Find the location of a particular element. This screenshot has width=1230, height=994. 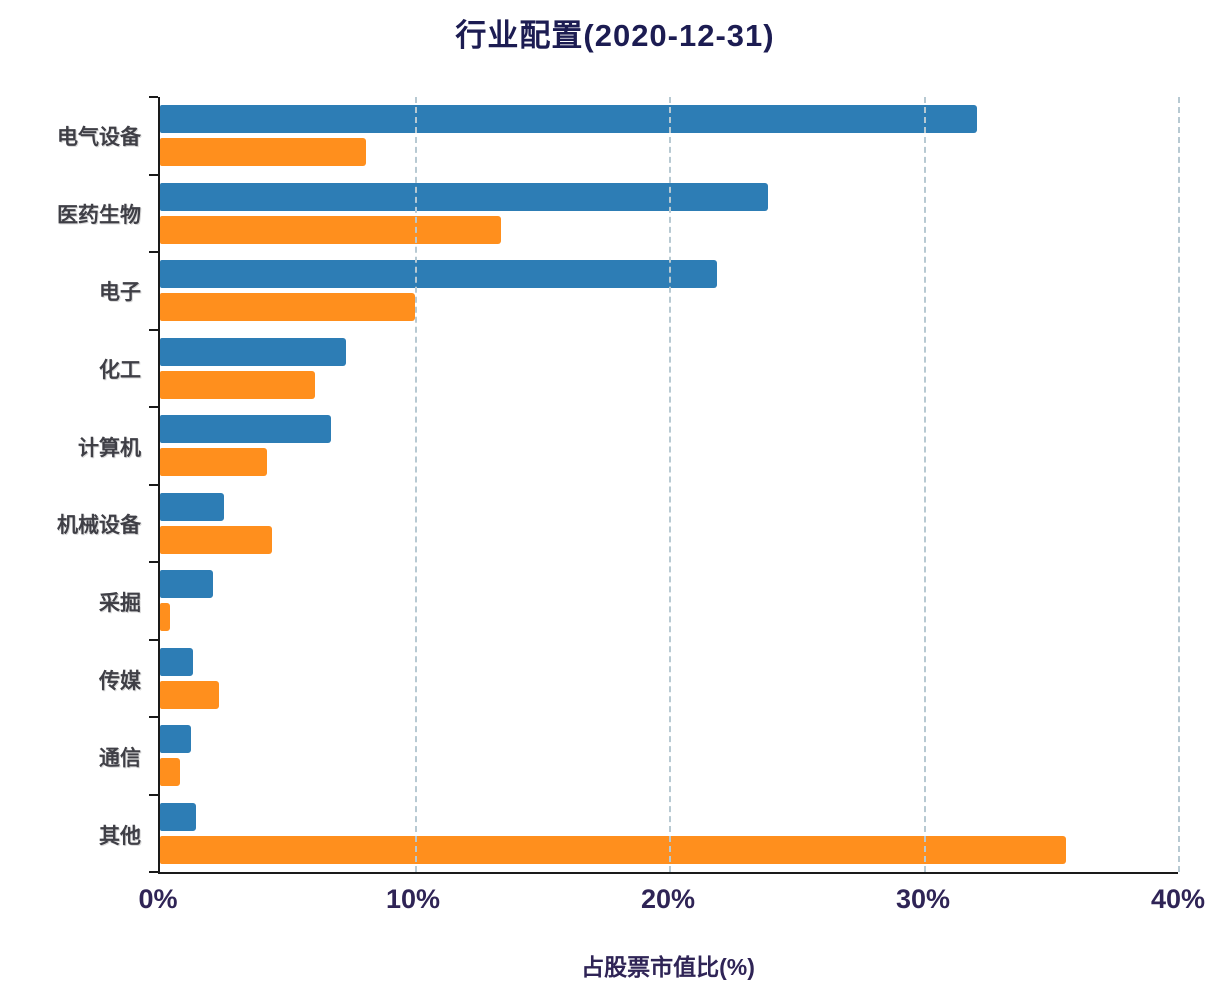

category-label: 机械设备 is located at coordinates (99, 526).